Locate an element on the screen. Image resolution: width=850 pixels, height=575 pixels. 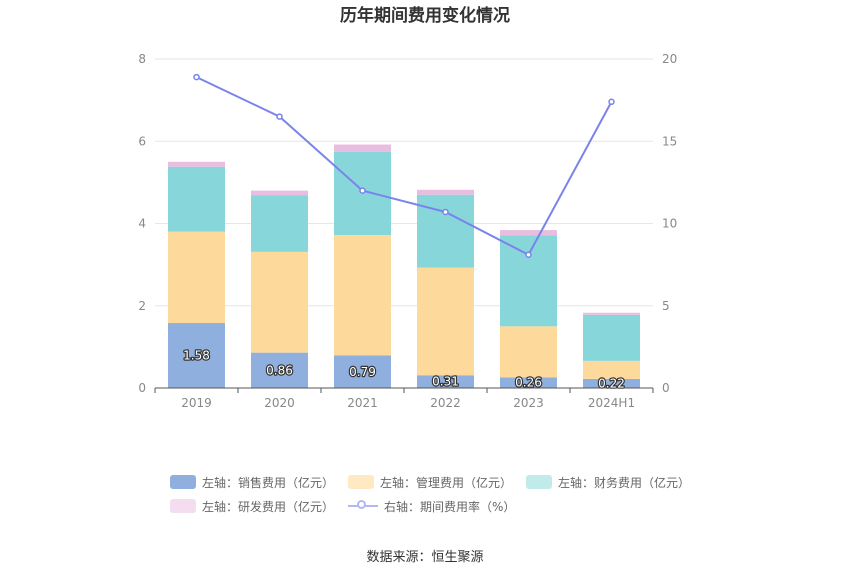
legend-swatch-sales is located at coordinates (183, 482).